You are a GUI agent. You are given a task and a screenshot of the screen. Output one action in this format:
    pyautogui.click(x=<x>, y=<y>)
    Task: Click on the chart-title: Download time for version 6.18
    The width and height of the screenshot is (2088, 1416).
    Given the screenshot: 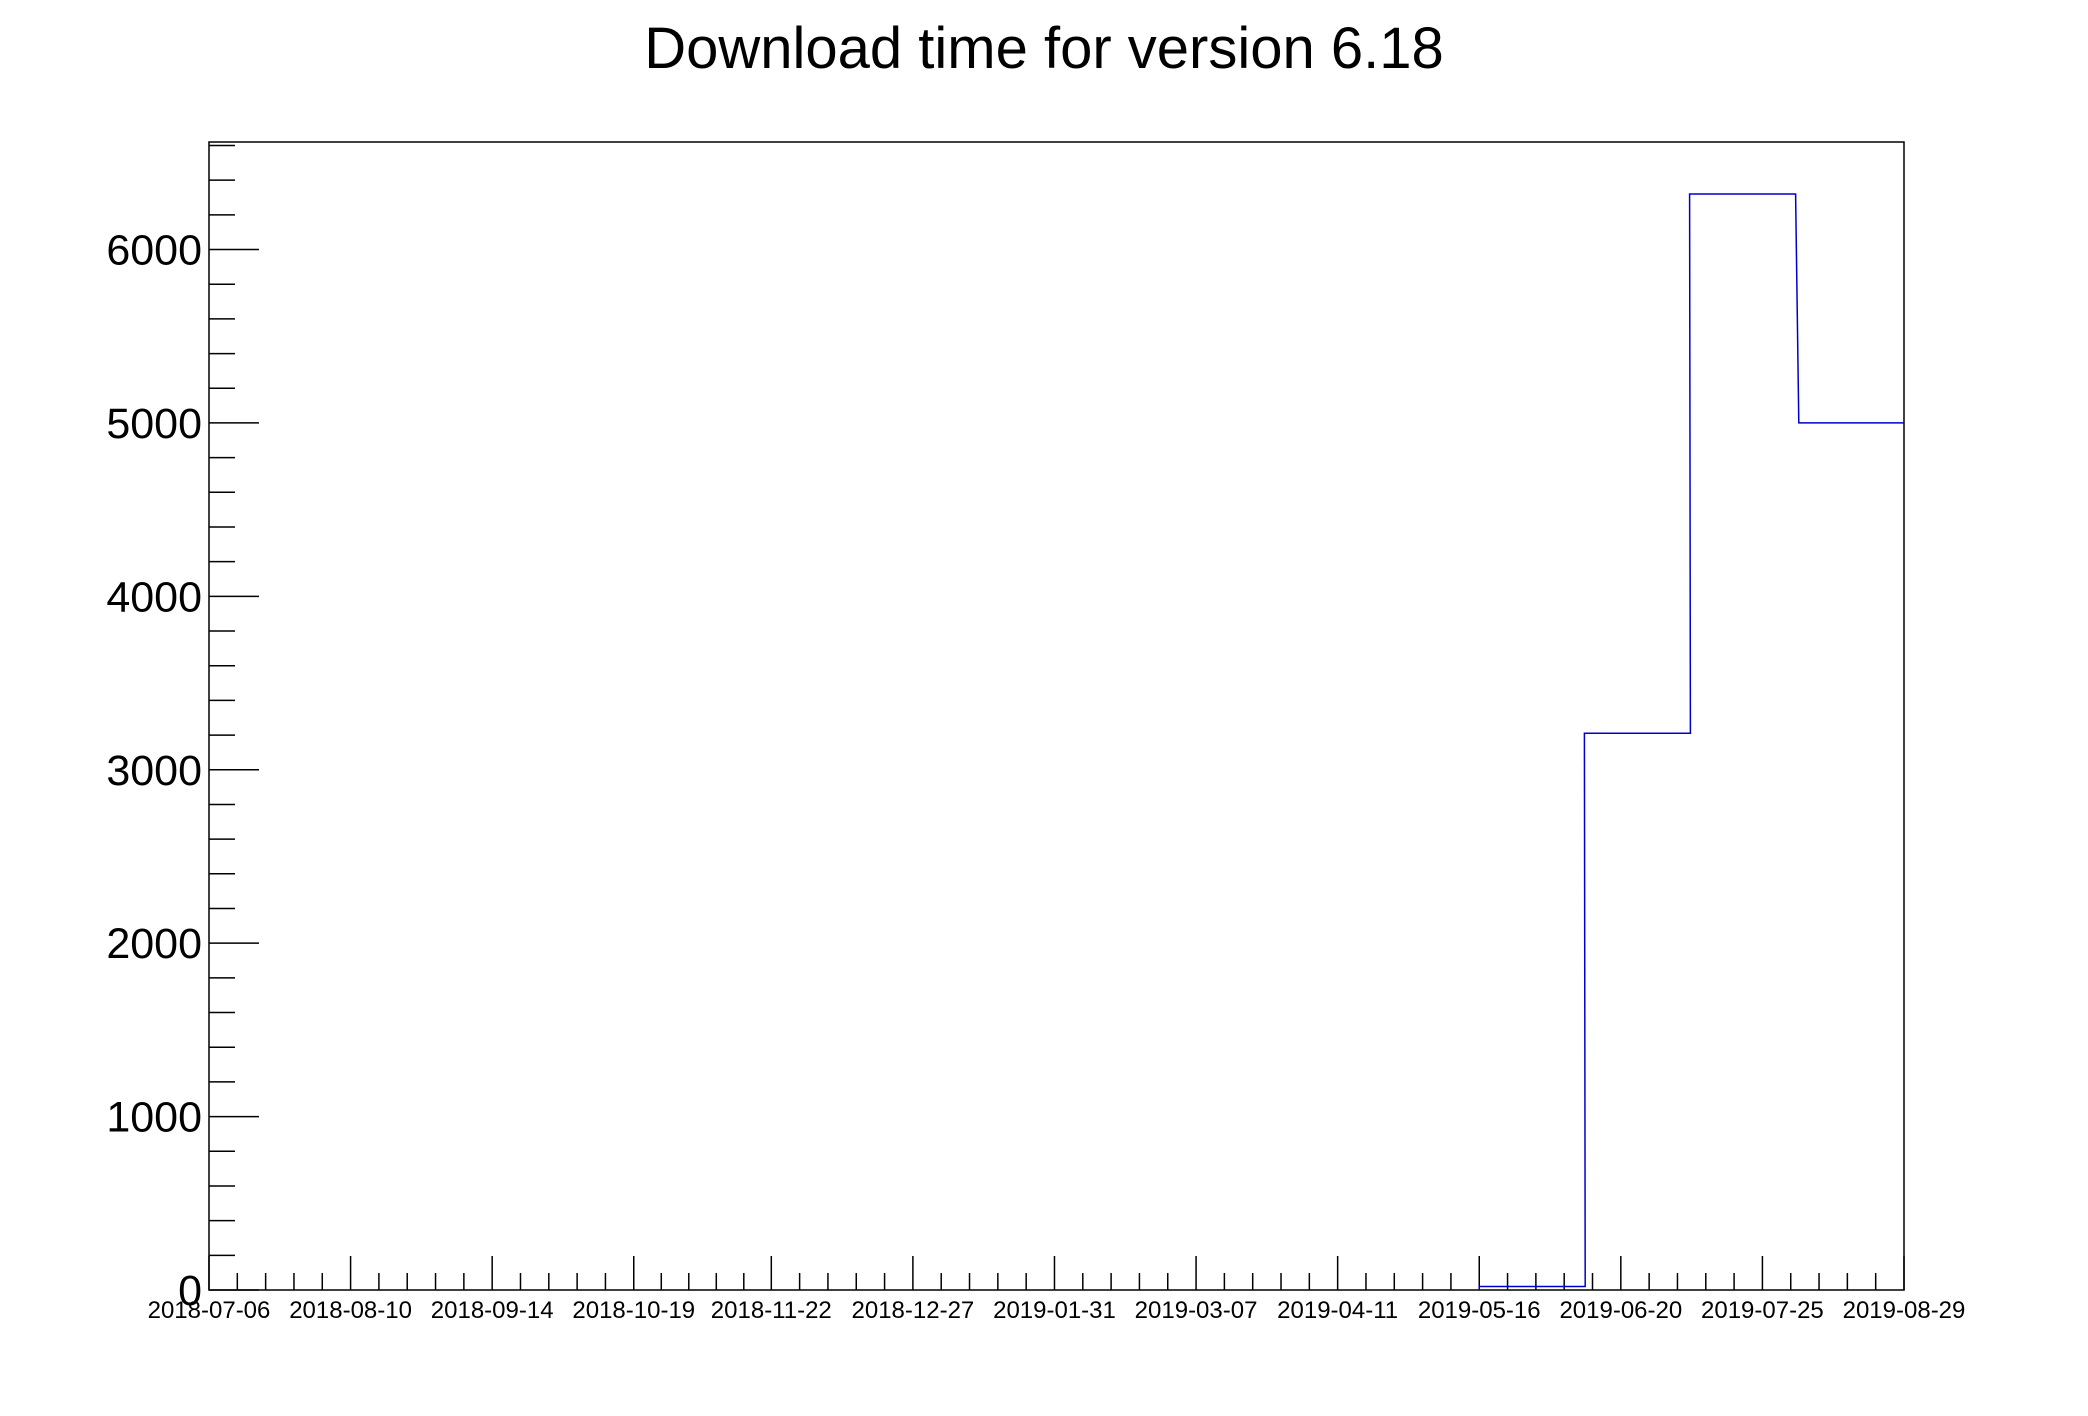 What is the action you would take?
    pyautogui.click(x=1044, y=48)
    